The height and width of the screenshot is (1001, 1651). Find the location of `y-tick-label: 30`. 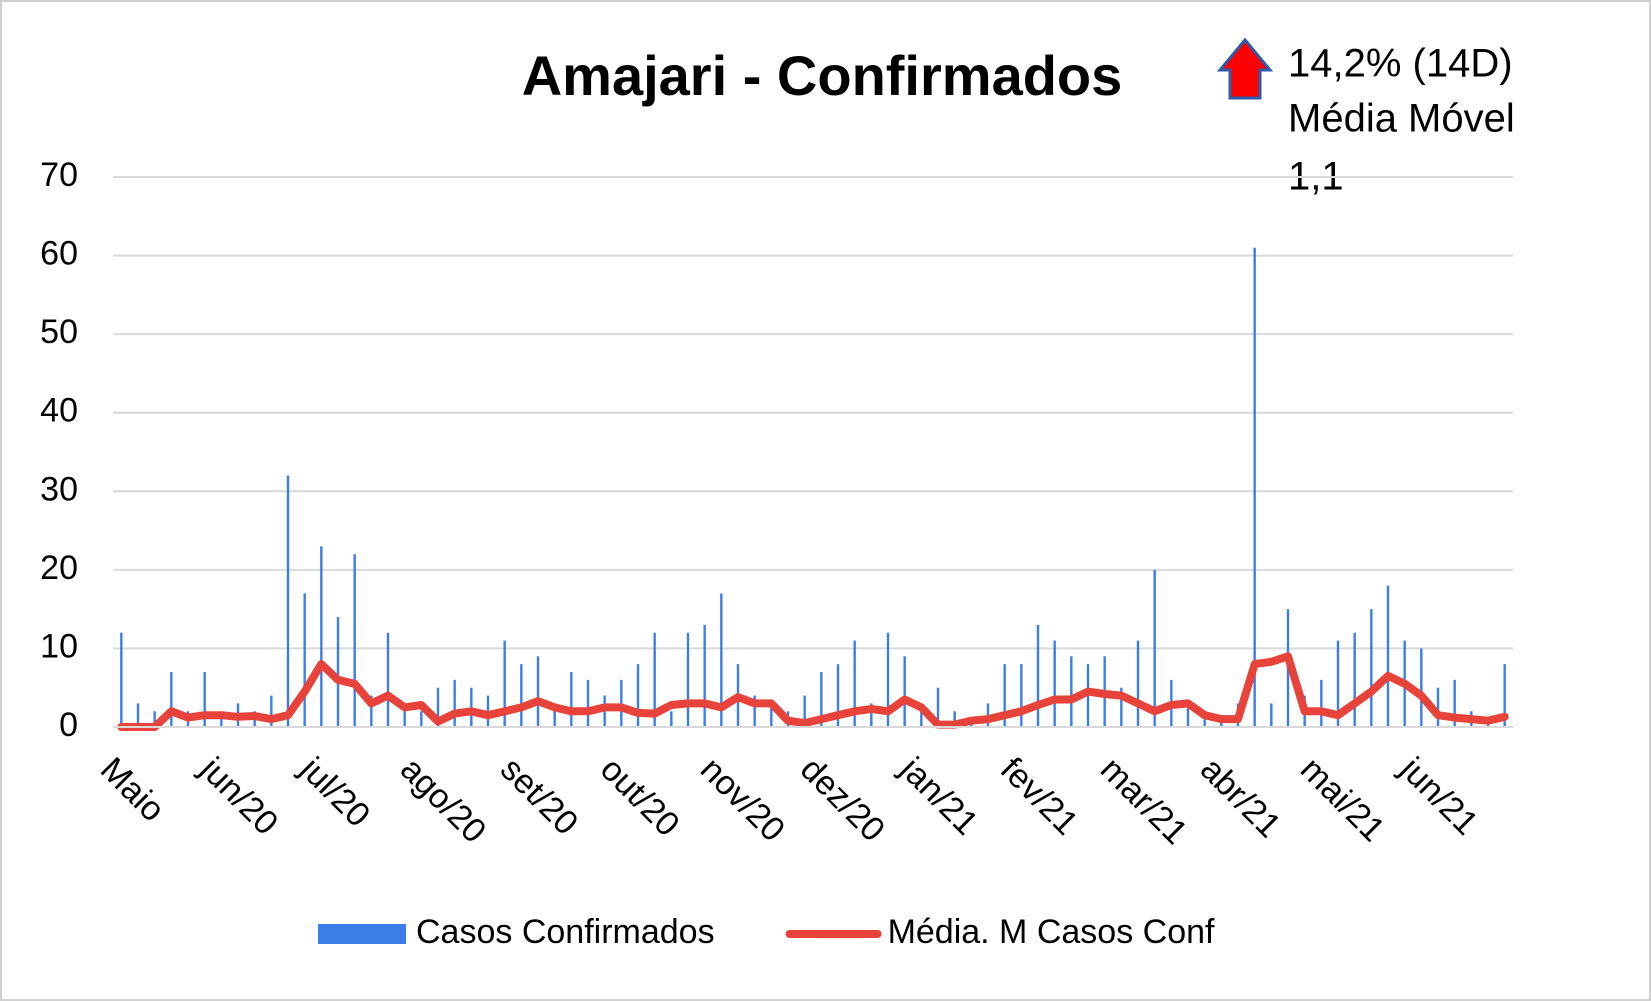

y-tick-label: 30 is located at coordinates (59, 489).